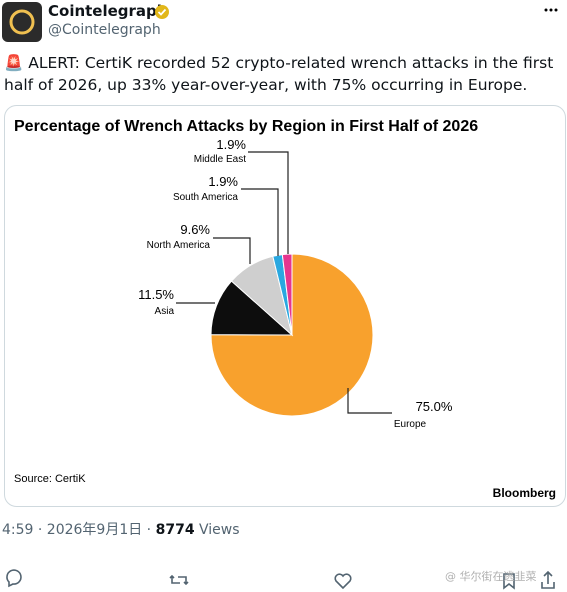  Describe the element at coordinates (104, 30) in the screenshot. I see `account-handle: @Cointelegraph` at that location.